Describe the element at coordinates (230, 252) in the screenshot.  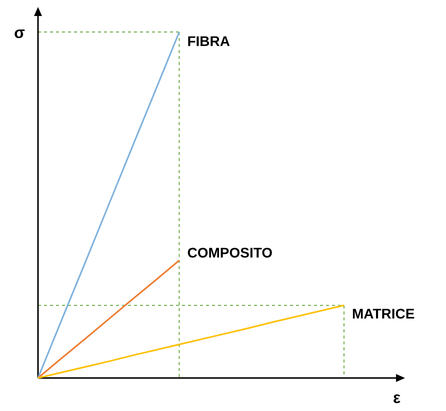
I see `series-label: COMPOSITO` at that location.